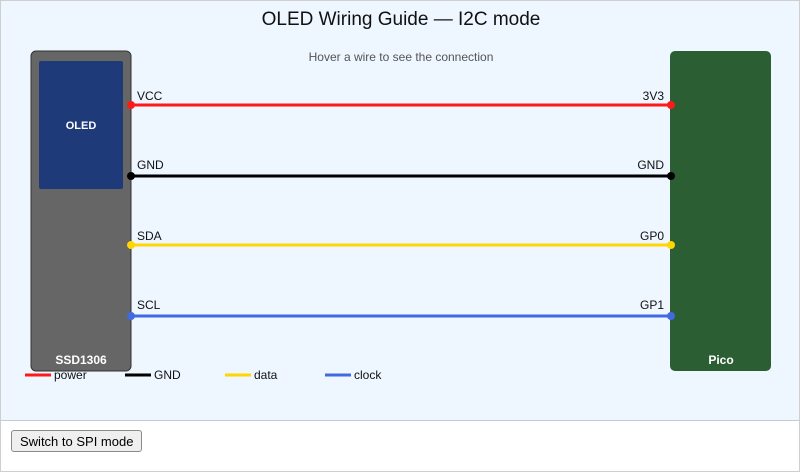  I want to click on pico-board: Pico, so click(720, 211).